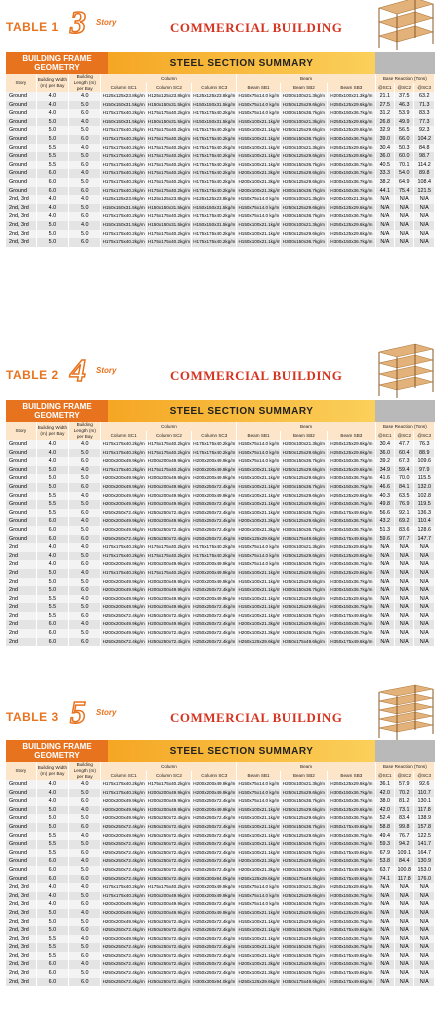 The height and width of the screenshot is (1024, 441). I want to click on header-r1: @SC1, so click(385, 775).